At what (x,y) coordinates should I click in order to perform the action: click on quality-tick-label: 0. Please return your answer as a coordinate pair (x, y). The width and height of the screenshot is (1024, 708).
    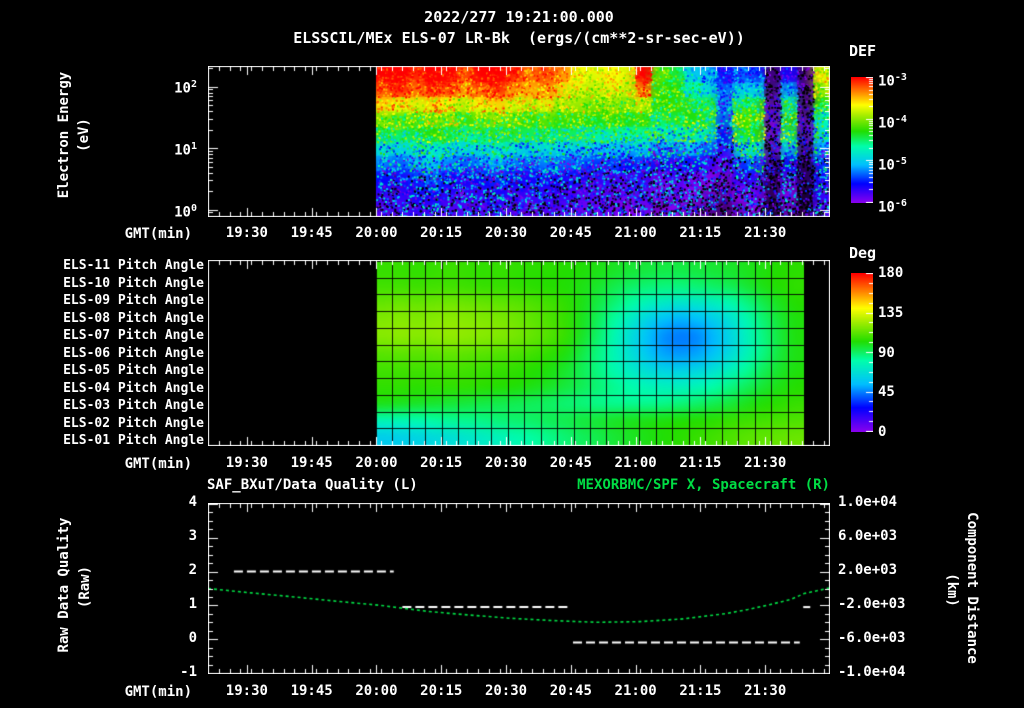
    Looking at the image, I should click on (192, 638).